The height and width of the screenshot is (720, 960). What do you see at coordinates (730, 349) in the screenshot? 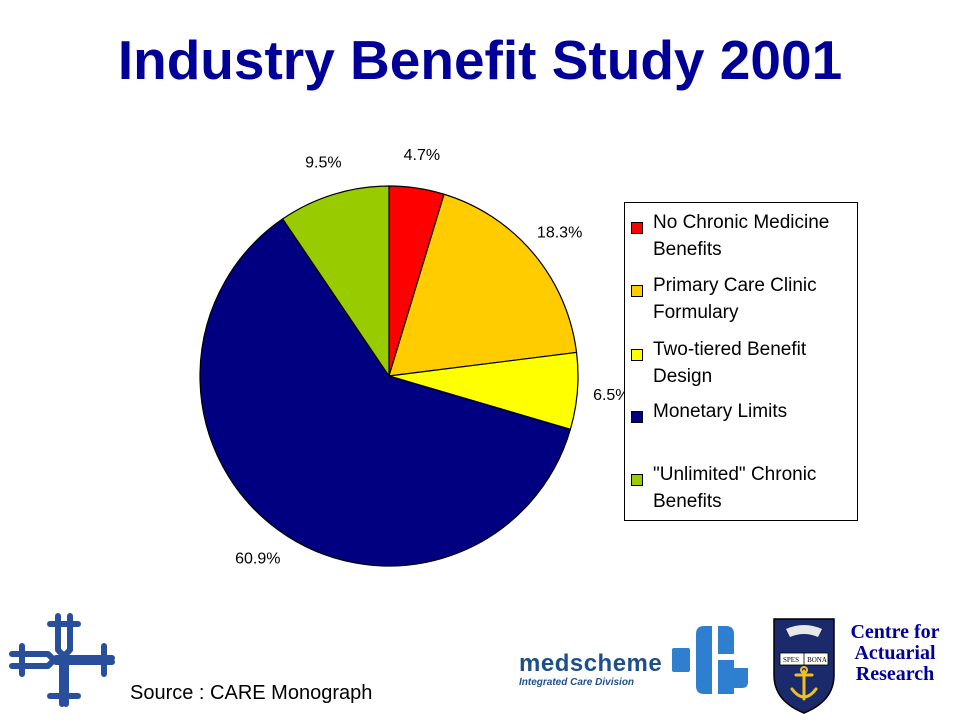
I see `legend-label-line: Two-tiered Benefit` at bounding box center [730, 349].